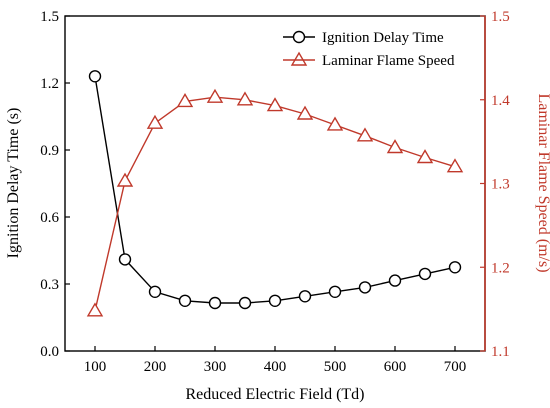 This screenshot has height=408, width=550. Describe the element at coordinates (215, 367) in the screenshot. I see `x-tick-label: 300` at that location.